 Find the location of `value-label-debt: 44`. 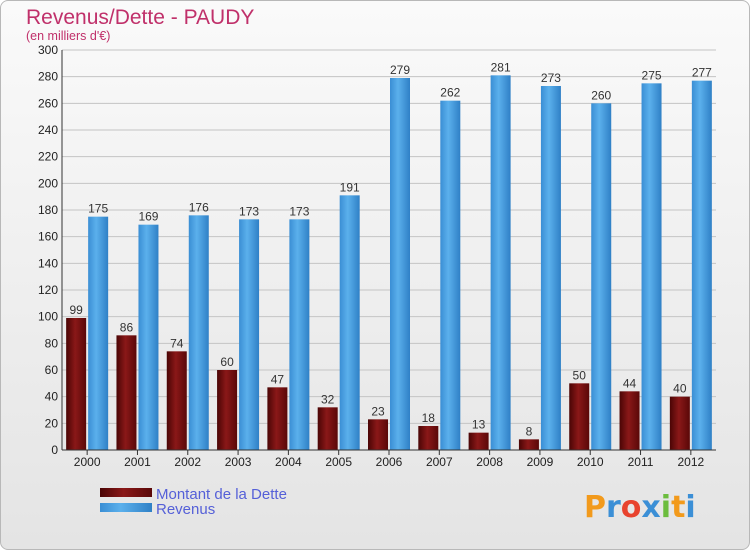

value-label-debt: 44 is located at coordinates (630, 383).